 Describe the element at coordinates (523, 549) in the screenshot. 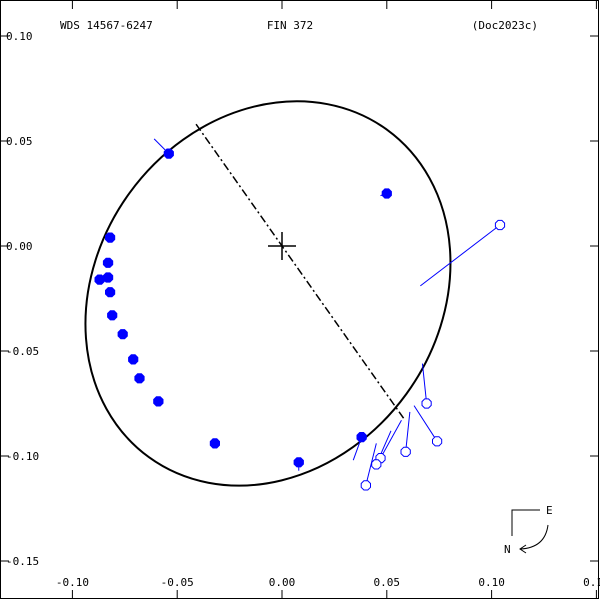

I see `compass-arrowhead` at that location.